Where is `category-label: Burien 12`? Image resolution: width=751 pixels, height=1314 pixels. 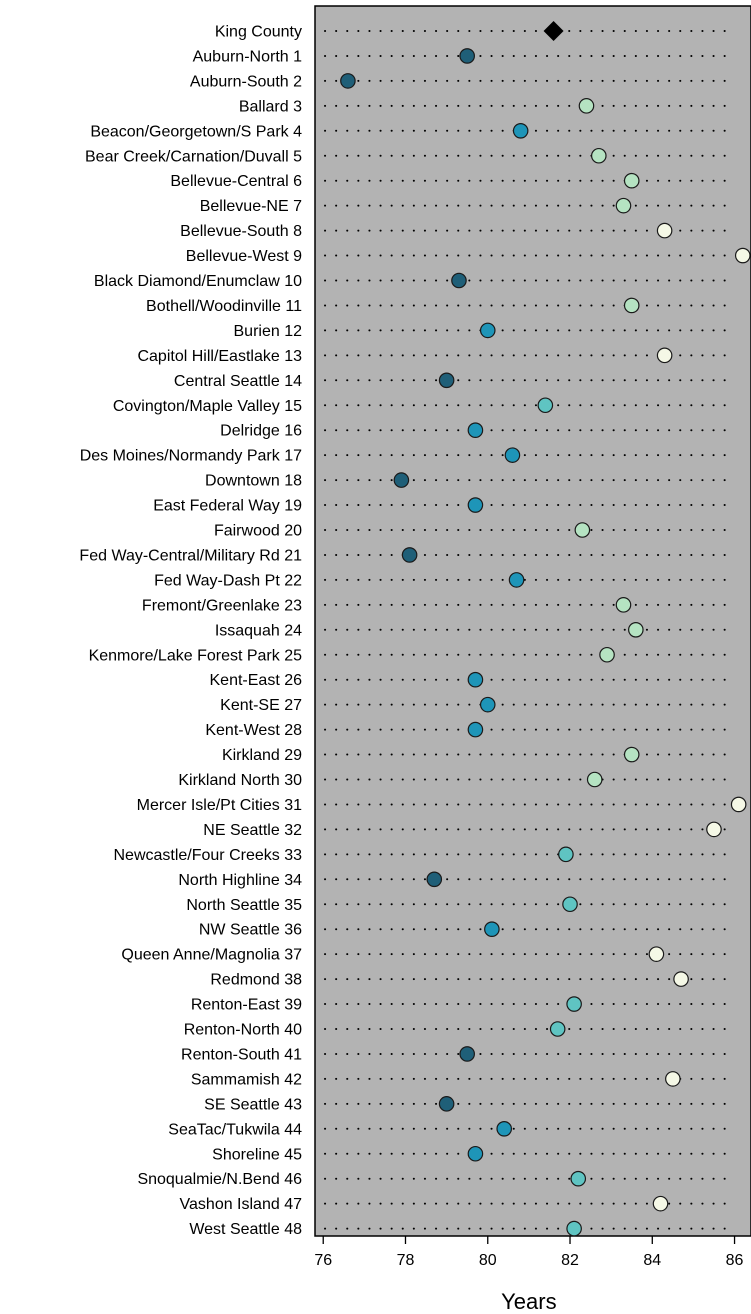
category-label: Burien 12 is located at coordinates (268, 331).